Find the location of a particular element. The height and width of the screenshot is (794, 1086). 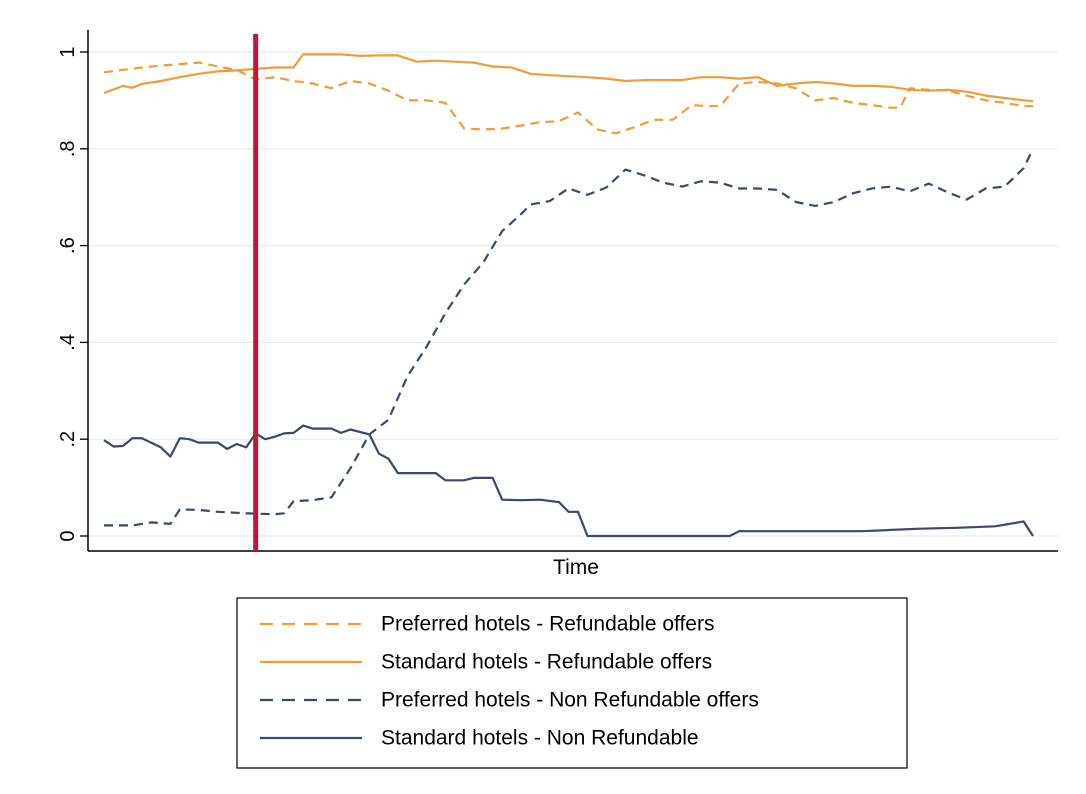

legend-label: Standard hotels - Non Refundable is located at coordinates (540, 738).